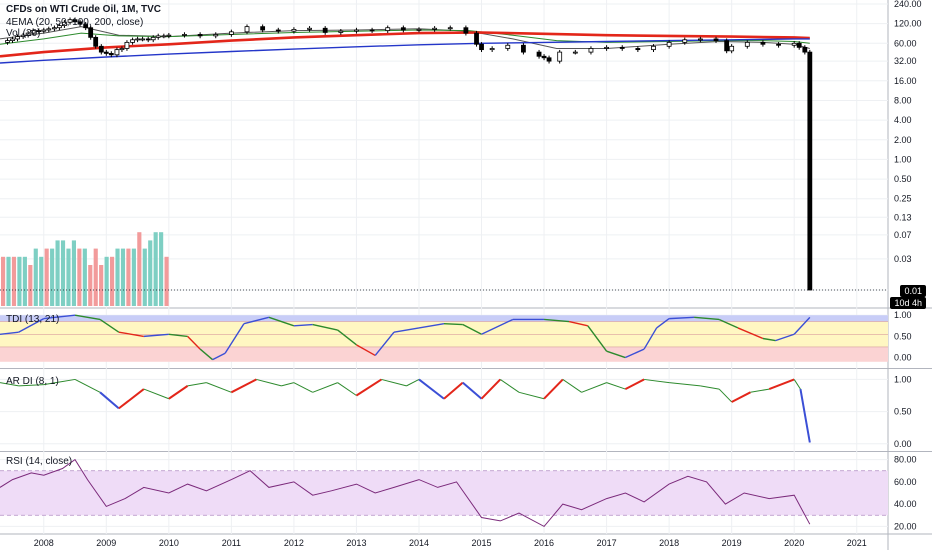  What do you see at coordinates (908, 4) in the screenshot?
I see `price-tick-label: 240.00` at bounding box center [908, 4].